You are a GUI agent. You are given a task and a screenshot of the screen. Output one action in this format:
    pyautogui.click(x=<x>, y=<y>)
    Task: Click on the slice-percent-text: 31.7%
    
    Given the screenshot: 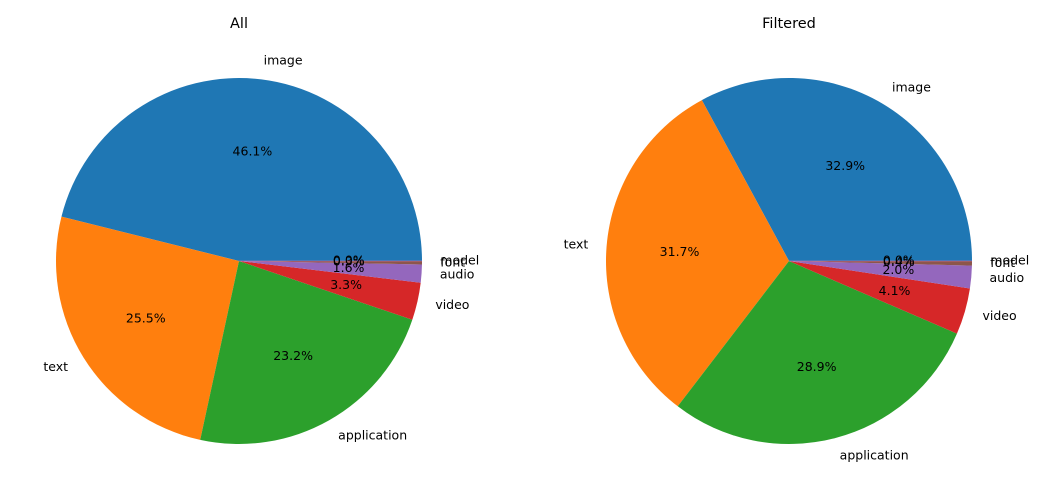 What is the action you would take?
    pyautogui.click(x=680, y=251)
    